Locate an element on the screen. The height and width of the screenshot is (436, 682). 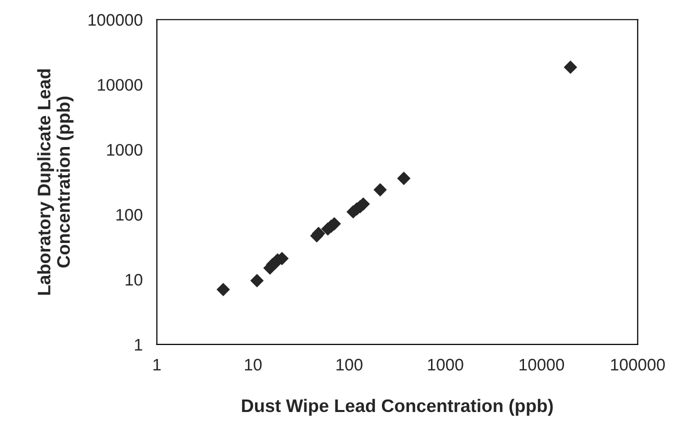
x-tick-label: 100000 is located at coordinates (638, 364).